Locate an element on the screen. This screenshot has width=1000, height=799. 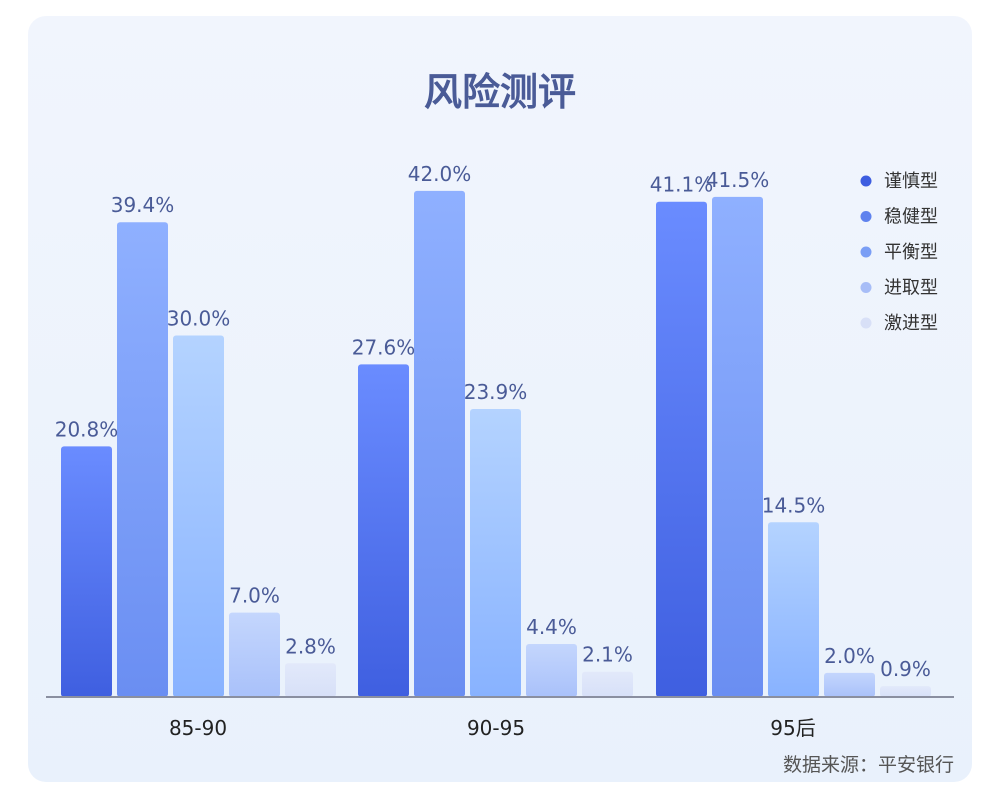
legend-label-4: 激进型 is located at coordinates (911, 323).